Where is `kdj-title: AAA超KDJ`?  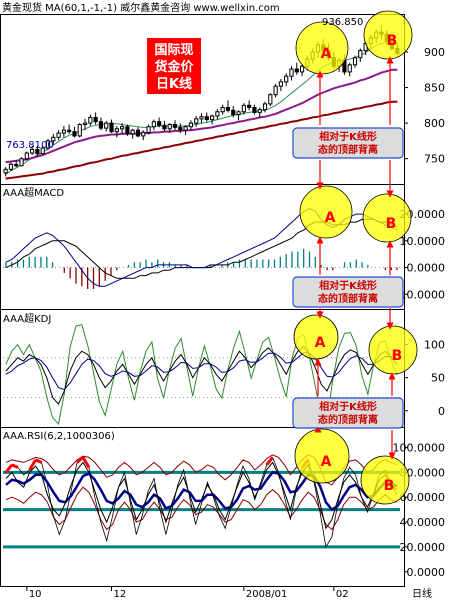
kdj-title: AAA超KDJ is located at coordinates (27, 318).